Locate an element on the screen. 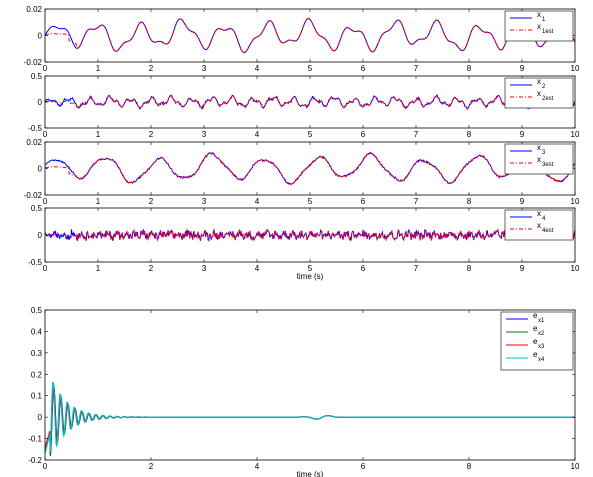 The image size is (593, 477). legend-label-sub: 4est is located at coordinates (548, 231).